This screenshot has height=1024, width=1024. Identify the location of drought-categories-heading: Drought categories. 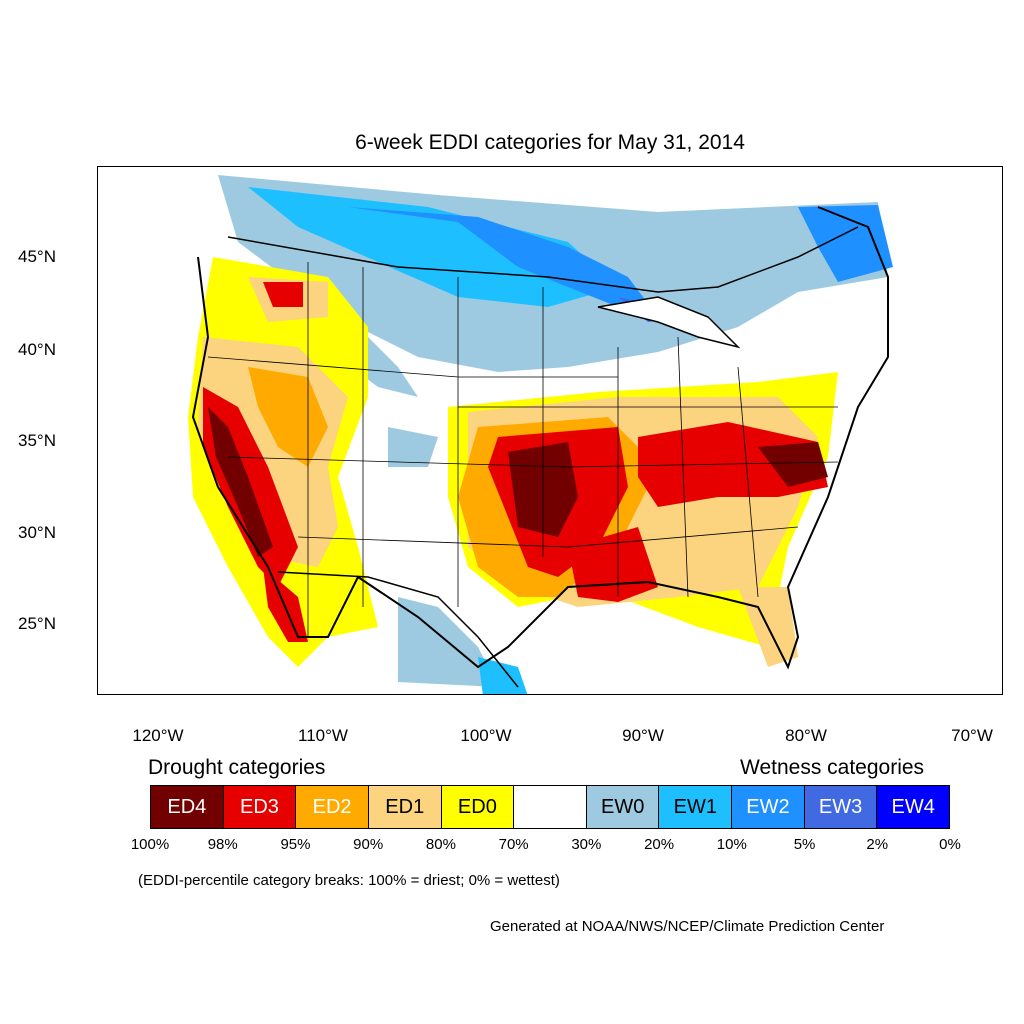
(237, 767).